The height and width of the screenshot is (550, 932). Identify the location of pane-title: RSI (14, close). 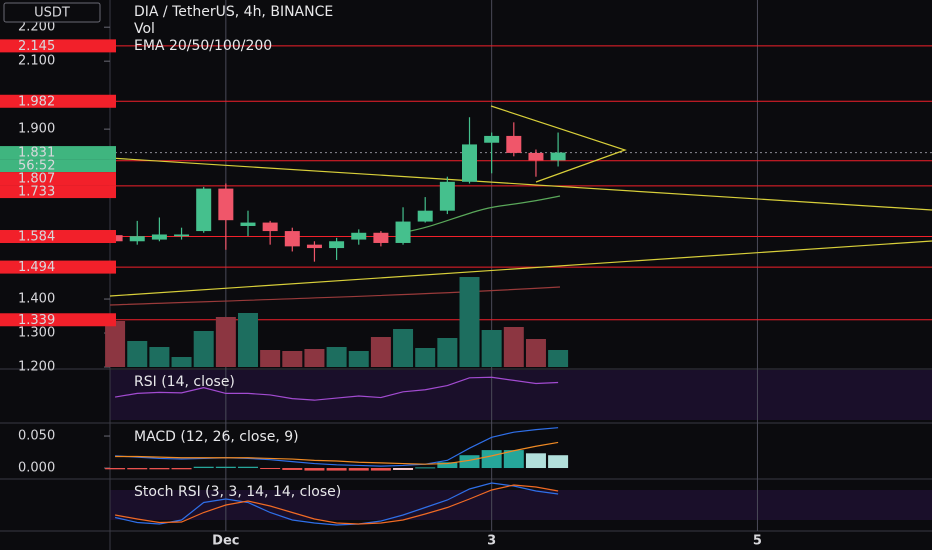
(184, 382).